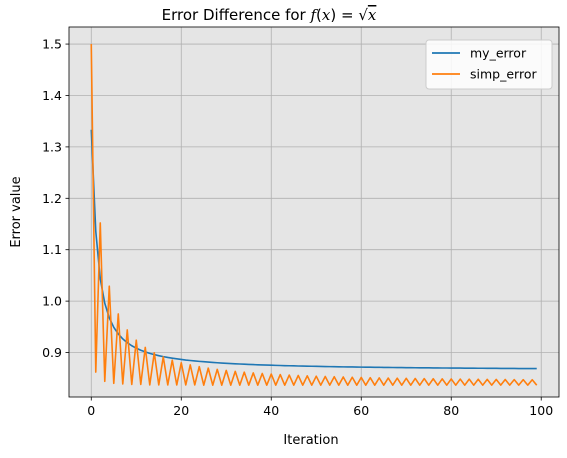  I want to click on x-axis-ticks: 0 20 40 60 80 100, so click(320, 407).